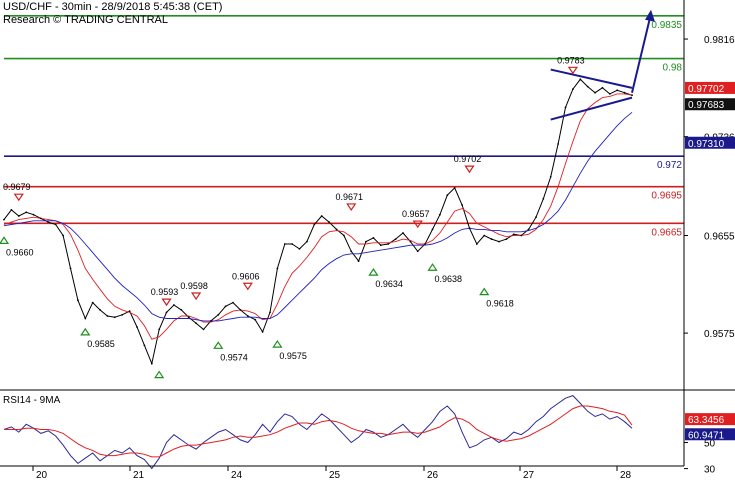 This screenshot has width=735, height=485. What do you see at coordinates (719, 334) in the screenshot?
I see `y-tick-label: 0.9575` at bounding box center [719, 334].